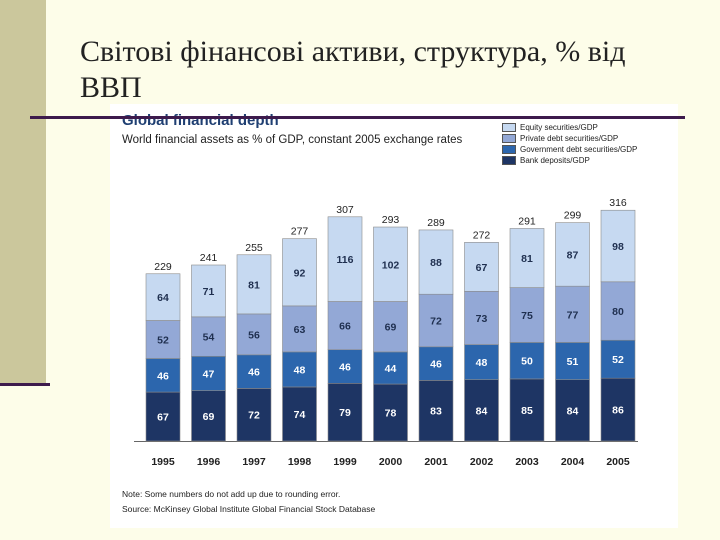  Describe the element at coordinates (482, 363) in the screenshot. I see `data-label-gov-2002: 48` at that location.